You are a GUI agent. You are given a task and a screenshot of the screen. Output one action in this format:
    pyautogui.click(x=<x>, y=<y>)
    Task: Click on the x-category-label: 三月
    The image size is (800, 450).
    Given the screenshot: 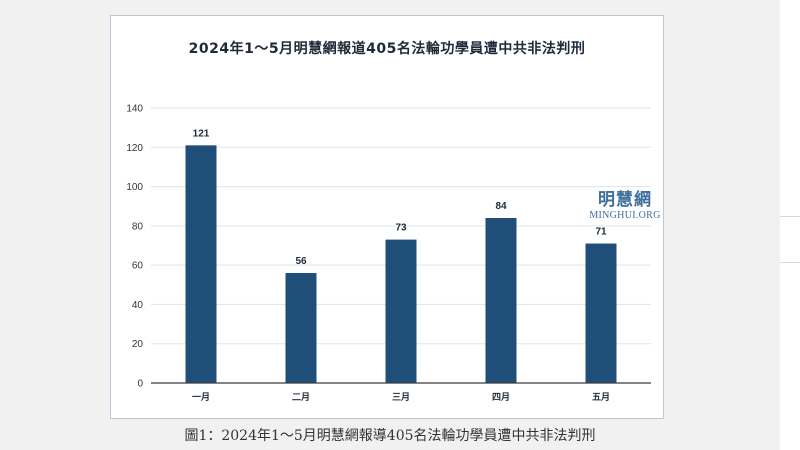 What is the action you would take?
    pyautogui.click(x=401, y=397)
    